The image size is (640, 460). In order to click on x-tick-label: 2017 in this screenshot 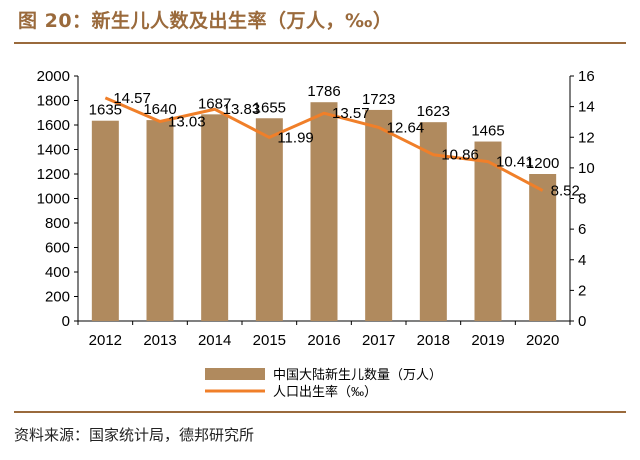, I will do `click(378, 340)`.